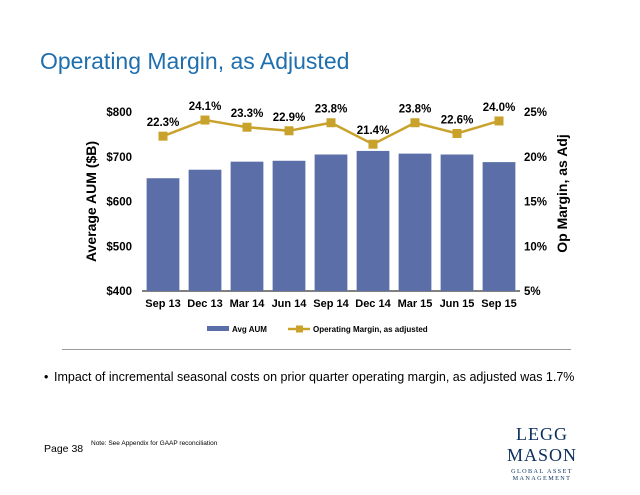  What do you see at coordinates (542, 475) in the screenshot?
I see `logo-tagline: GLOBAL ASSET MANAGEMENT` at bounding box center [542, 475].